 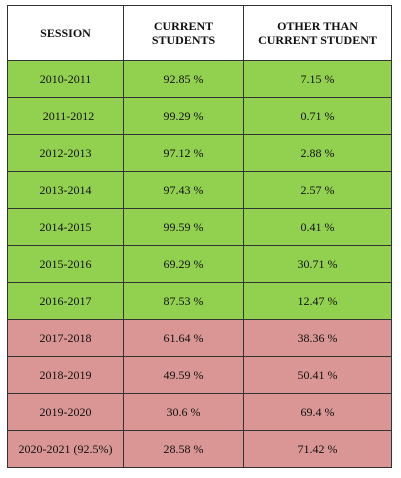 What do you see at coordinates (317, 375) in the screenshot?
I see `other-students-cell: 50.41 %` at bounding box center [317, 375].